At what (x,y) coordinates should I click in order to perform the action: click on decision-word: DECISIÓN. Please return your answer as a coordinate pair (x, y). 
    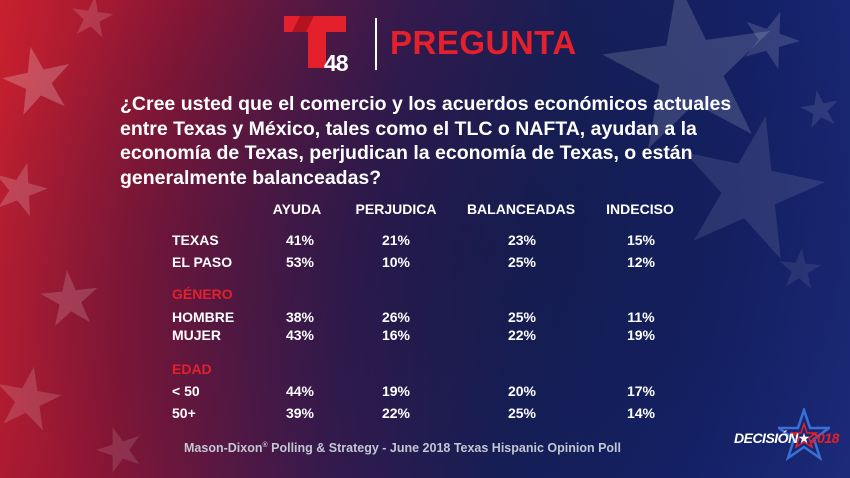
    Looking at the image, I should click on (766, 438).